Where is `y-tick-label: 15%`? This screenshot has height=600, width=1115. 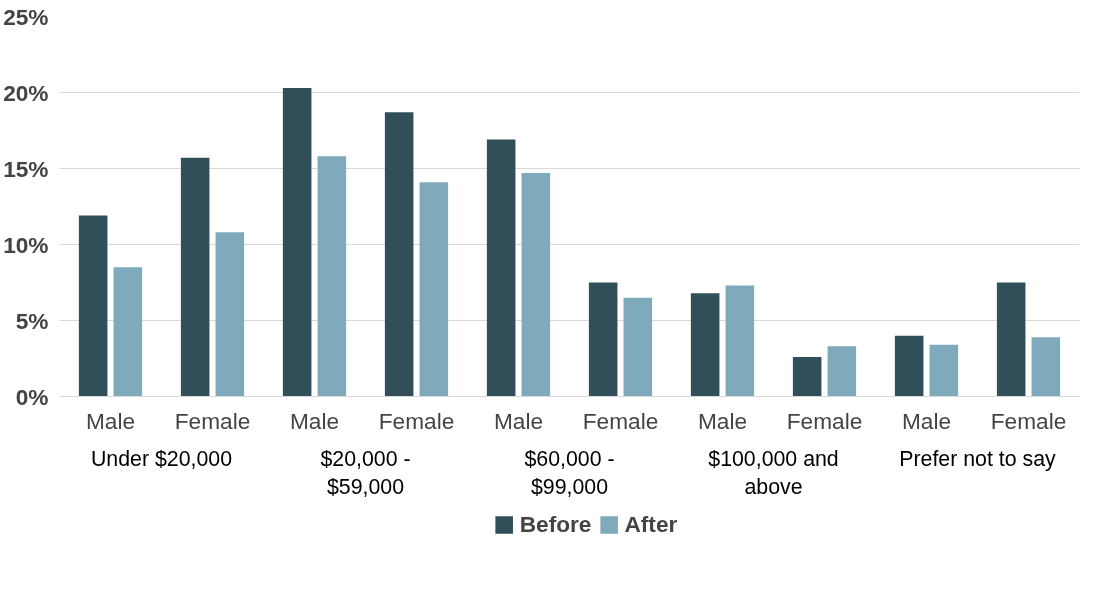
y-tick-label: 15% is located at coordinates (26, 168).